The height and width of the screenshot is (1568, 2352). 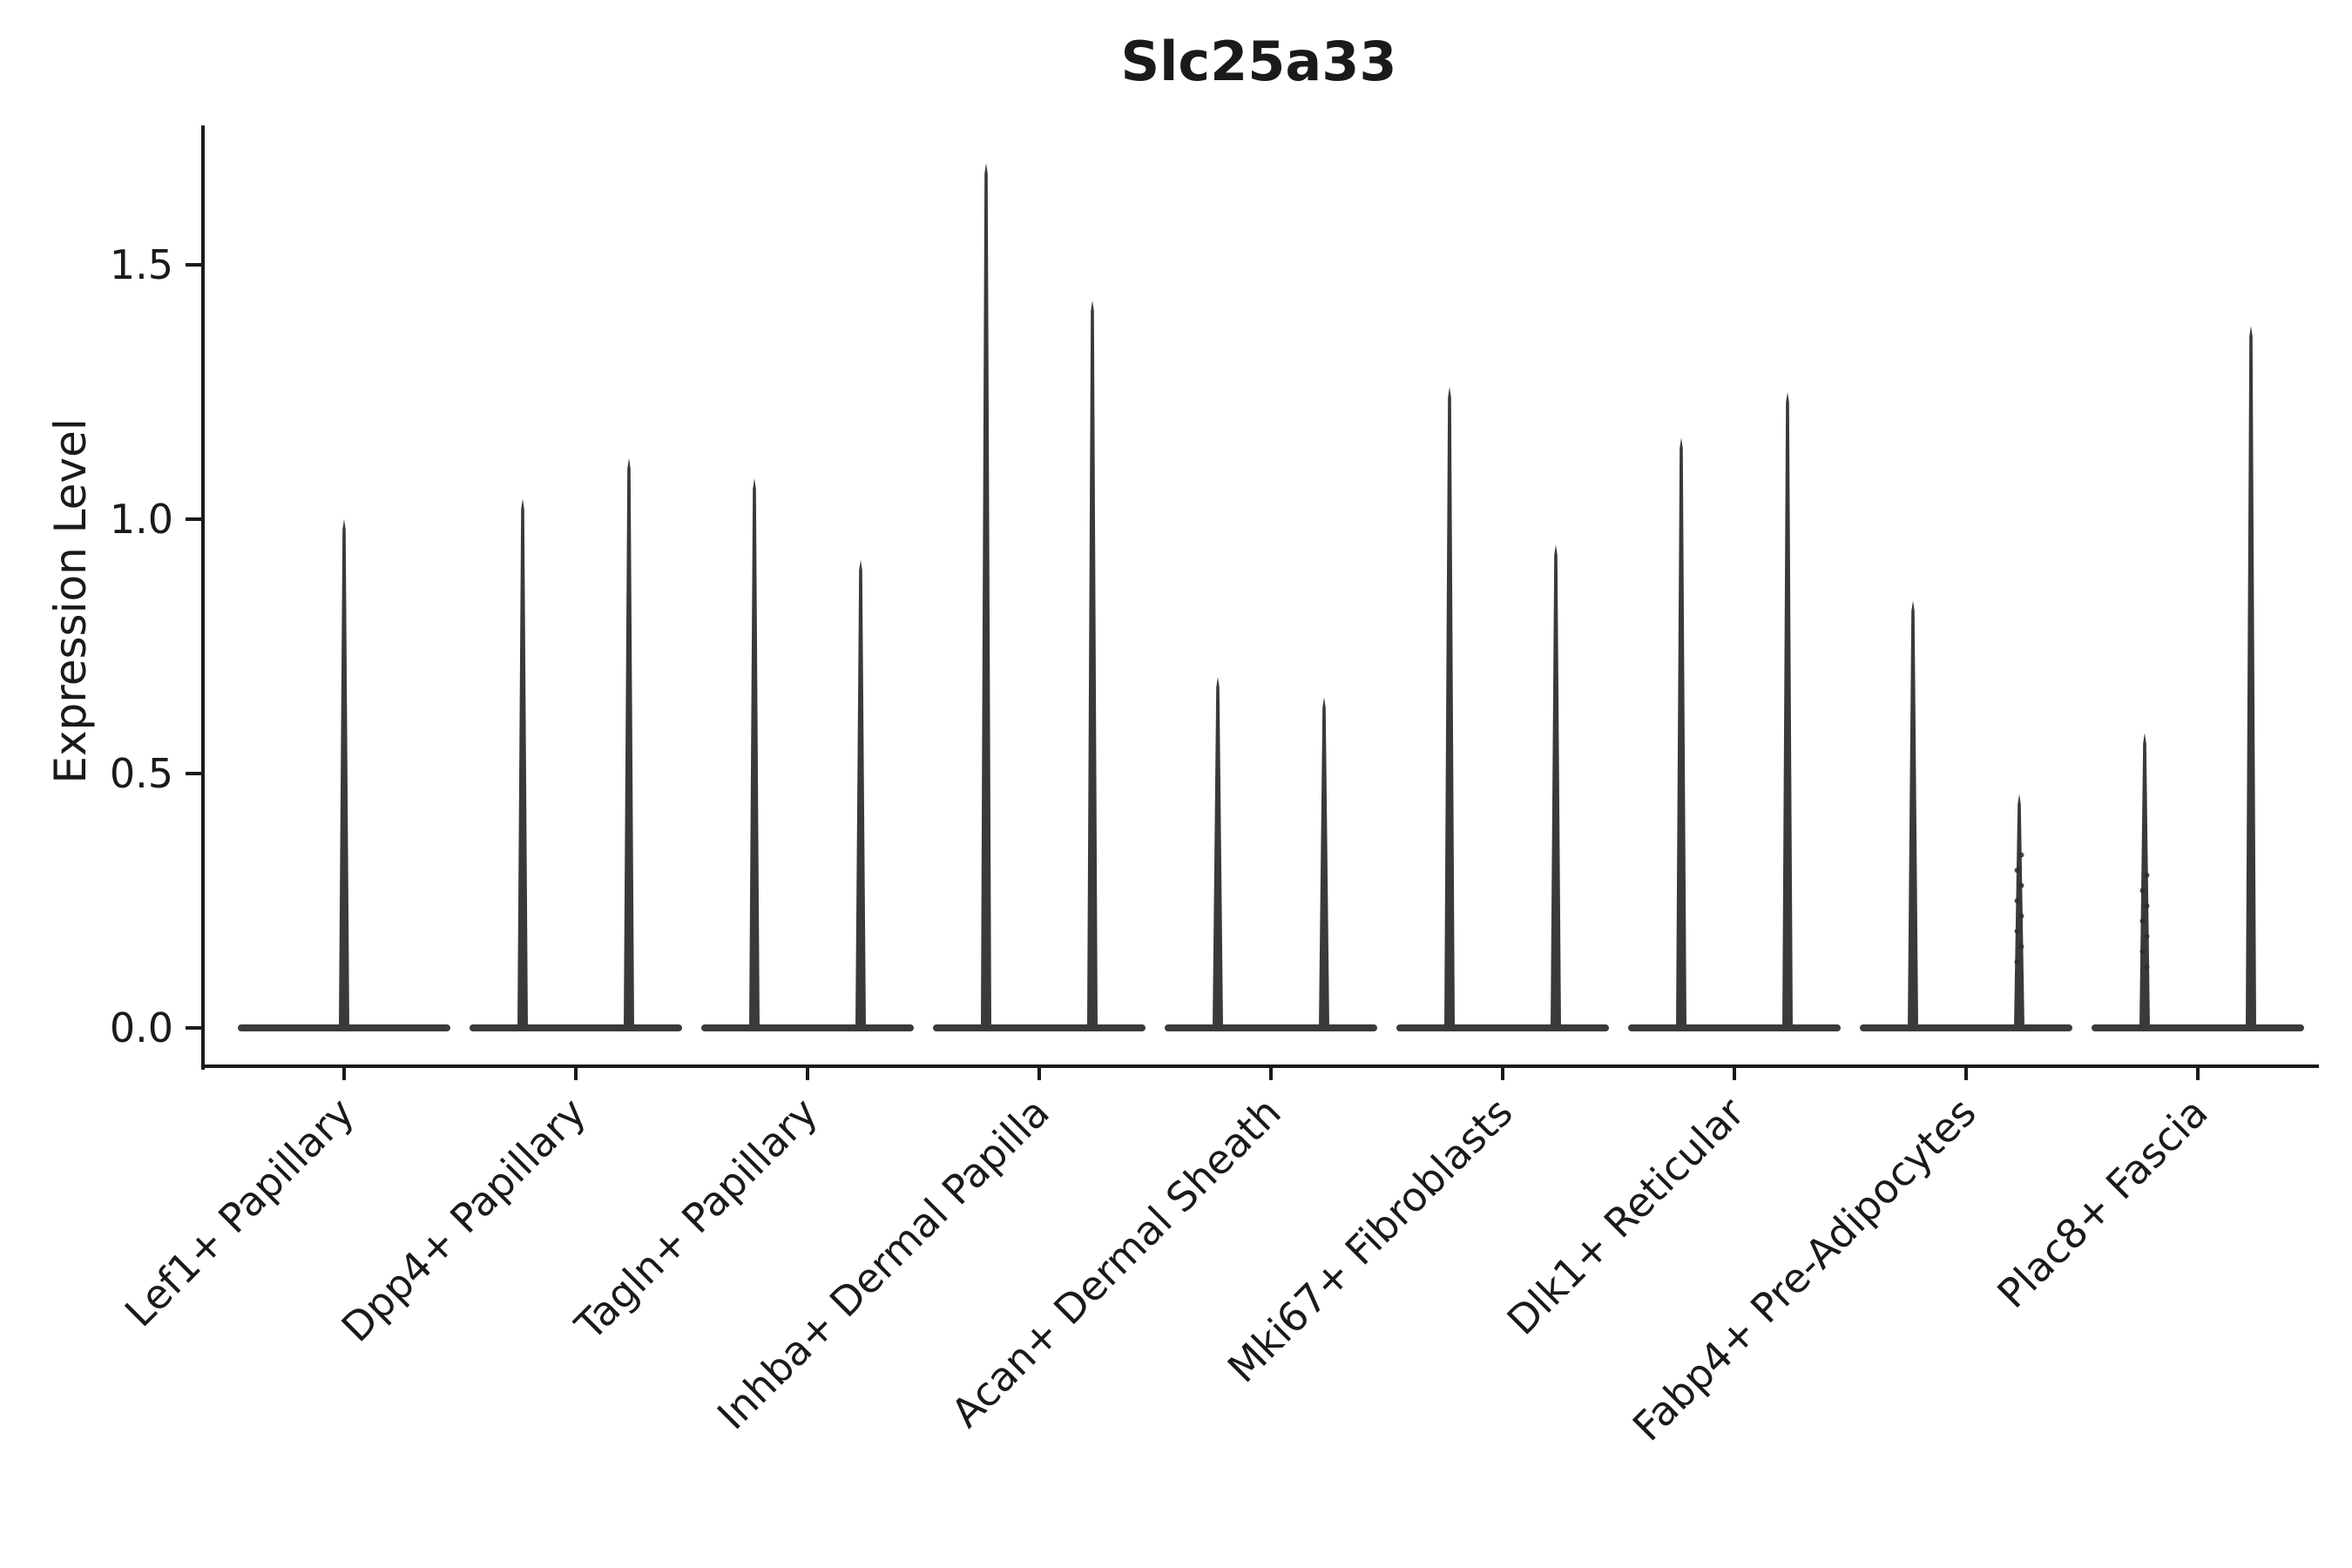 I want to click on y-tick-label: 1.0, so click(x=141, y=519).